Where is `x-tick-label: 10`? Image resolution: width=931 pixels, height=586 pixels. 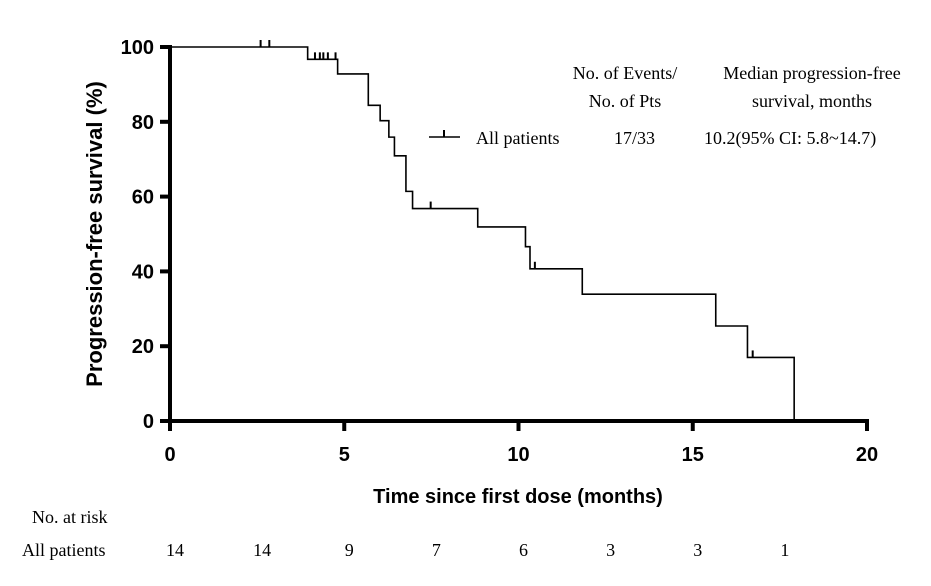 x-tick-label: 10 is located at coordinates (518, 455).